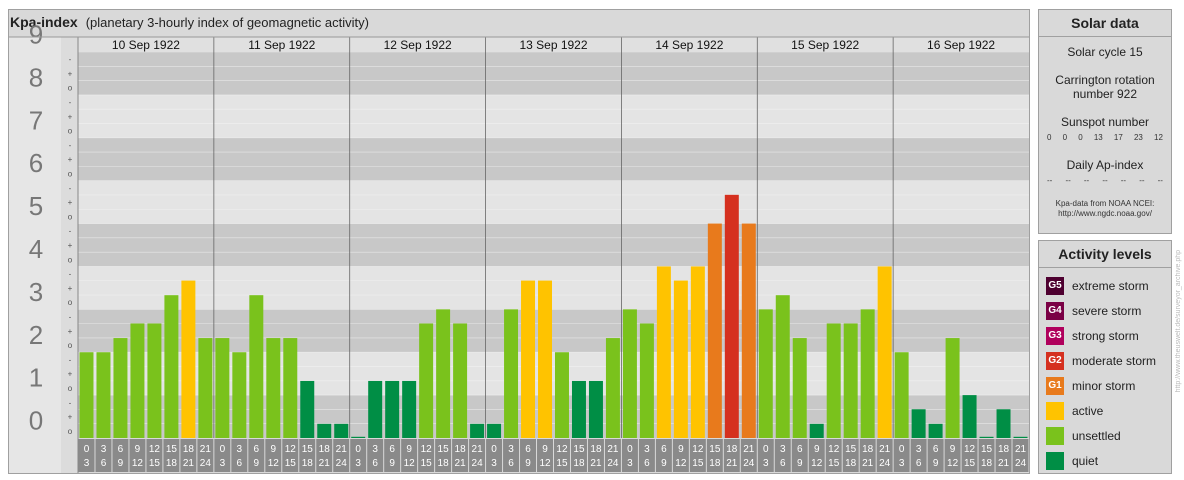  What do you see at coordinates (104, 463) in the screenshot?
I see `hour-end-label: 6` at bounding box center [104, 463].